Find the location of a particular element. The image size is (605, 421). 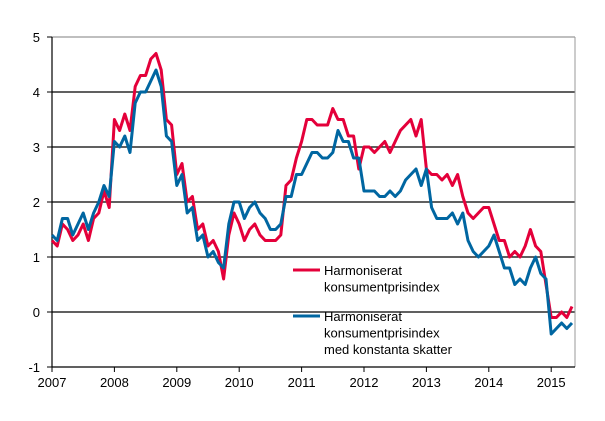

y-tick-labels: -1 0 1 2 3 4 5 is located at coordinates (34, 202).